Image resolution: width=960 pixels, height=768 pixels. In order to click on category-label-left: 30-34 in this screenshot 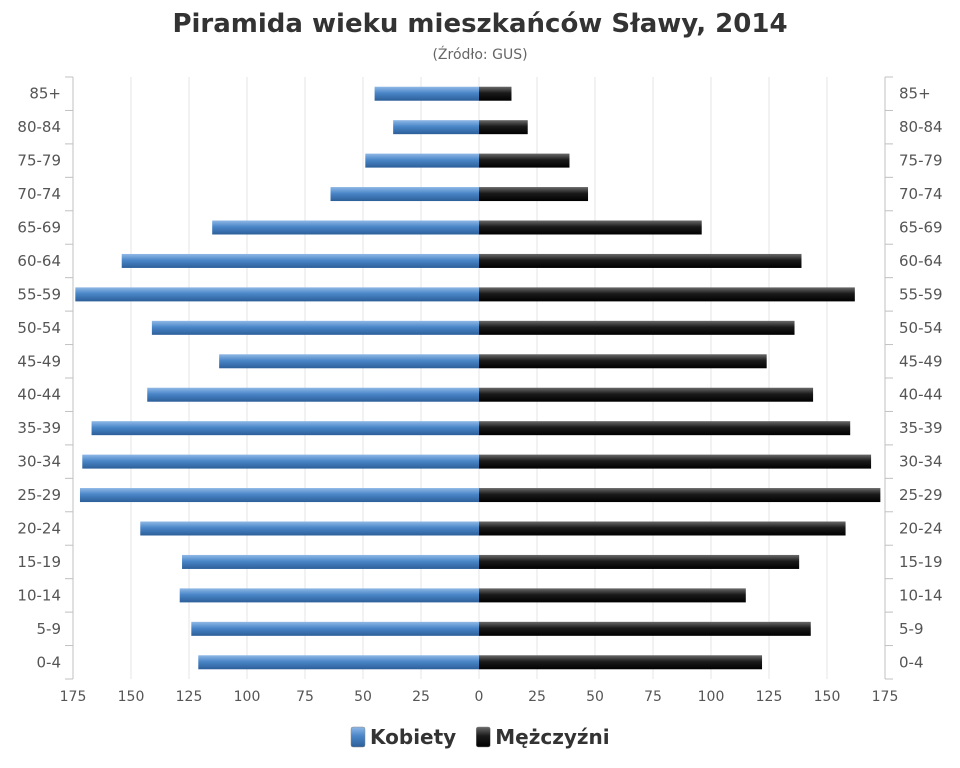, I will do `click(39, 462)`.